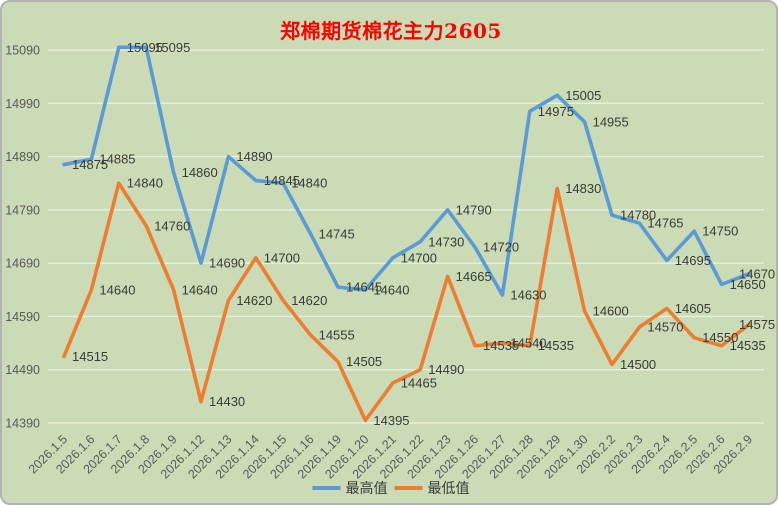 The height and width of the screenshot is (505, 778). I want to click on legend-item-highest: 最高值, so click(350, 488).